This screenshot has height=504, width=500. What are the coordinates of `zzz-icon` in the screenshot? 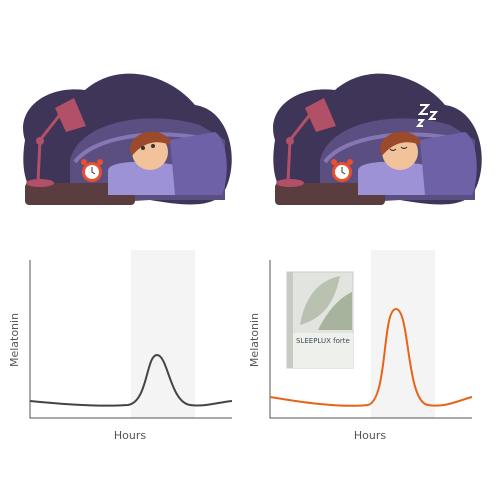 It's located at (427, 115).